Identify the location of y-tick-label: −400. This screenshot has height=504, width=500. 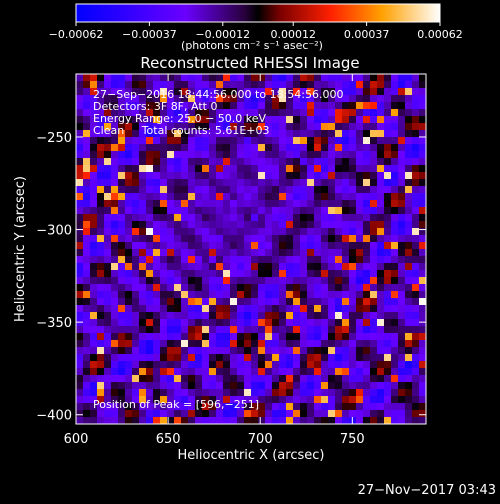
(54, 416).